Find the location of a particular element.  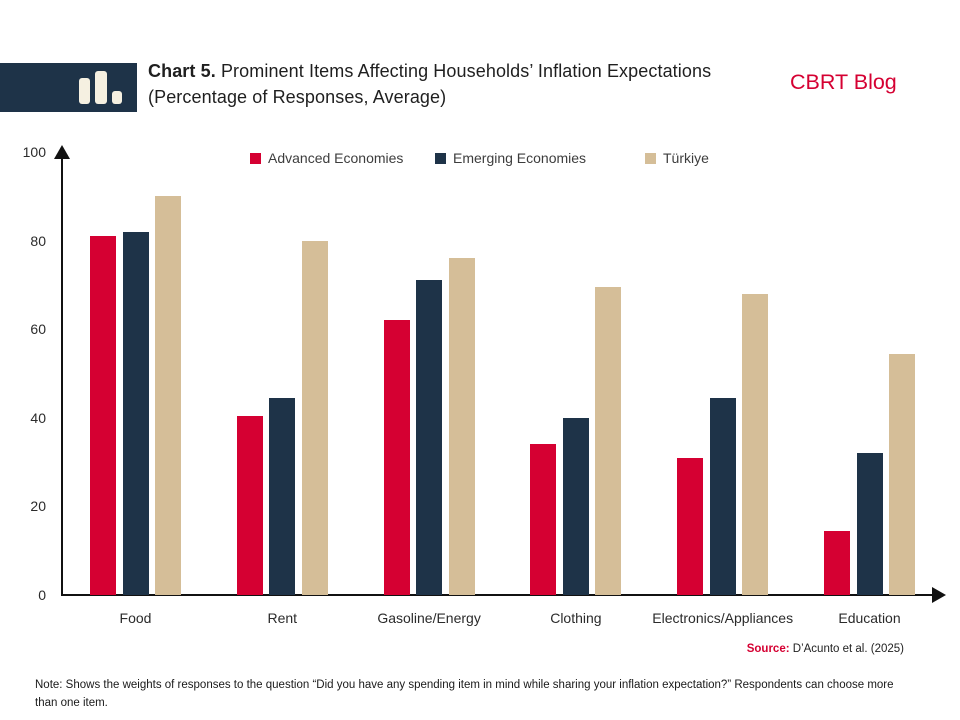

logo-box is located at coordinates (68, 87).